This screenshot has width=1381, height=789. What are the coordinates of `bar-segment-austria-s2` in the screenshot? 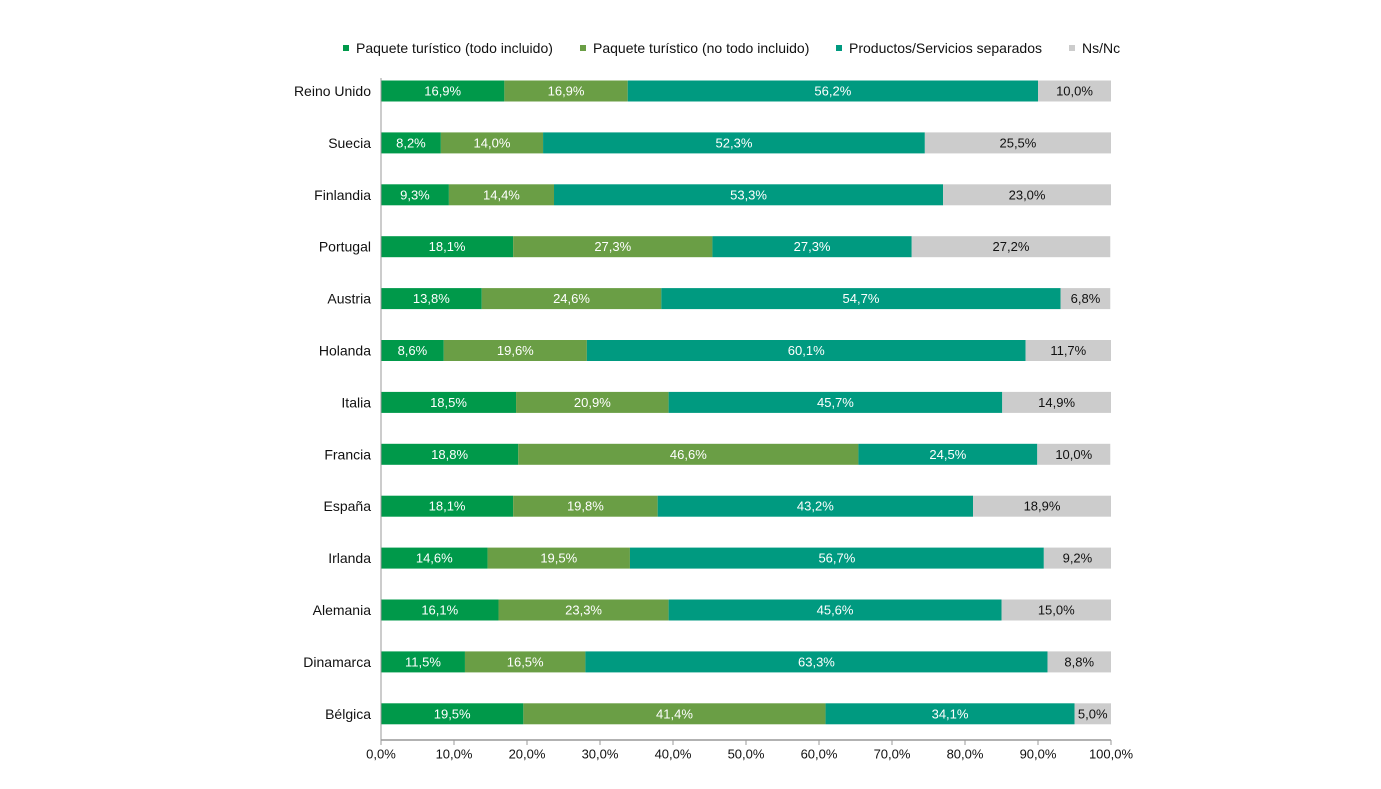 It's located at (861, 299).